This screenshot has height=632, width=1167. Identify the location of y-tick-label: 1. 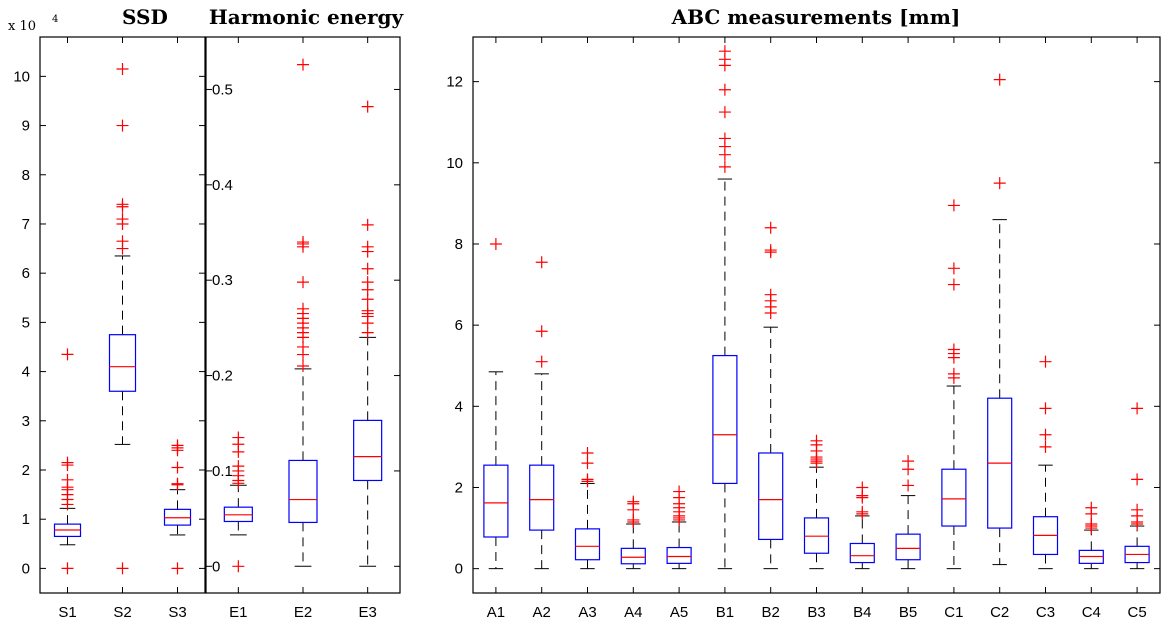
(26, 519).